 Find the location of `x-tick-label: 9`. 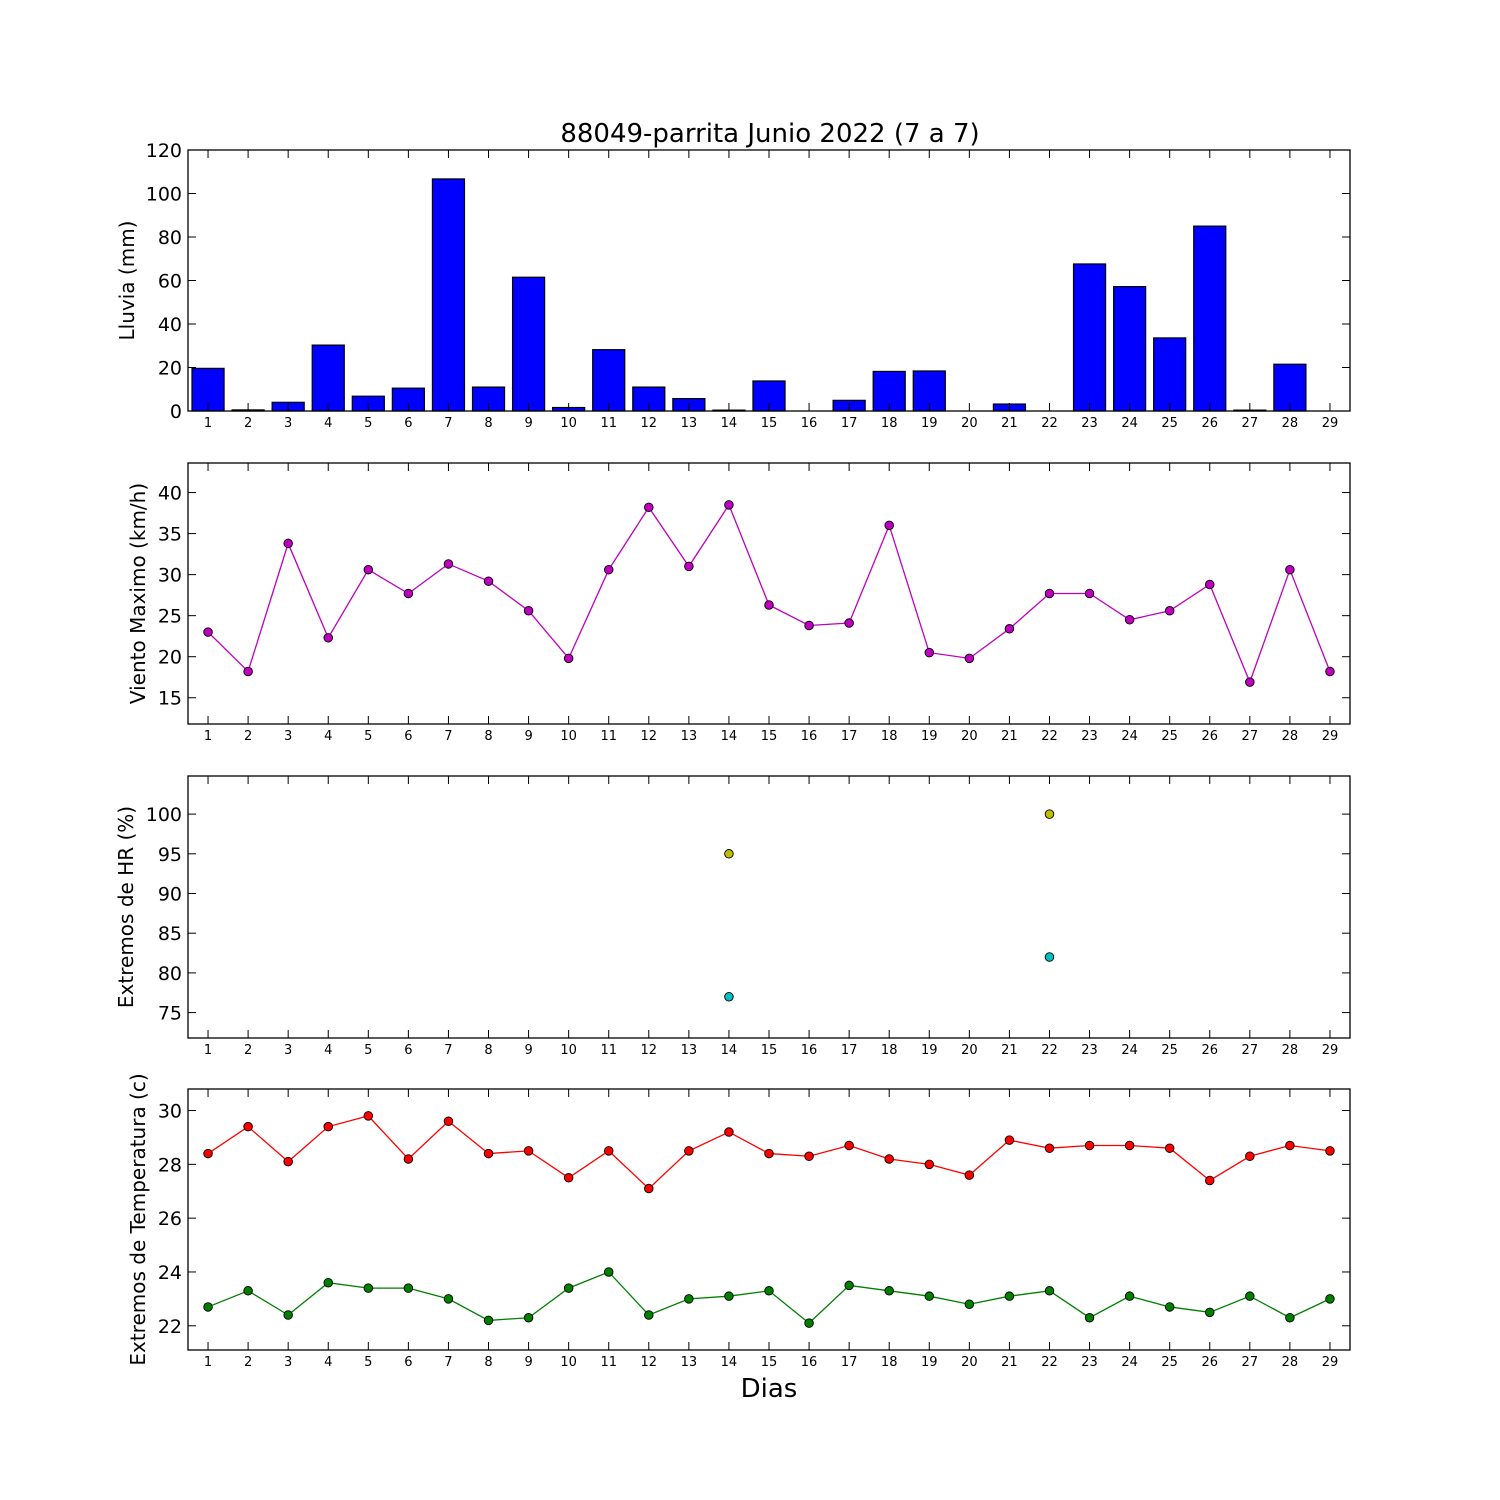

x-tick-label: 9 is located at coordinates (528, 1050).